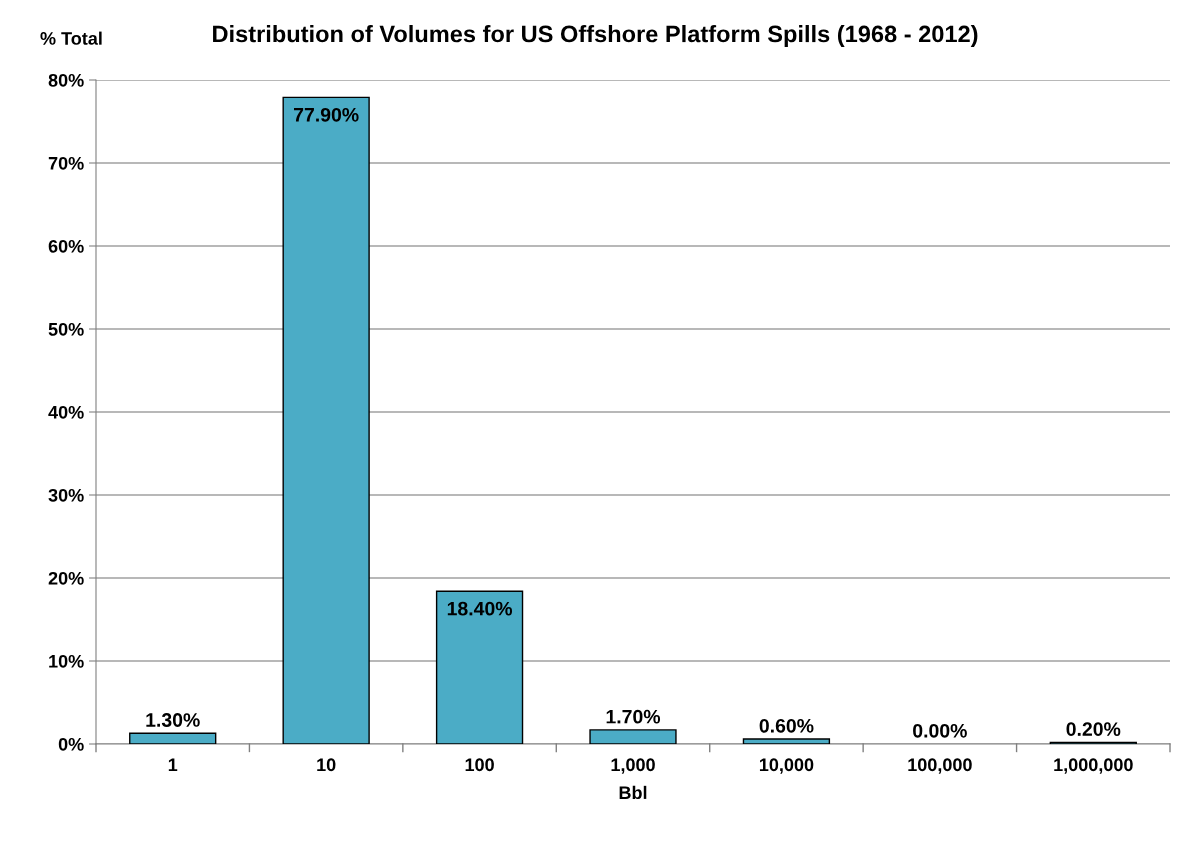 This screenshot has width=1182, height=856. I want to click on y-tick-label: 40%, so click(66, 412).